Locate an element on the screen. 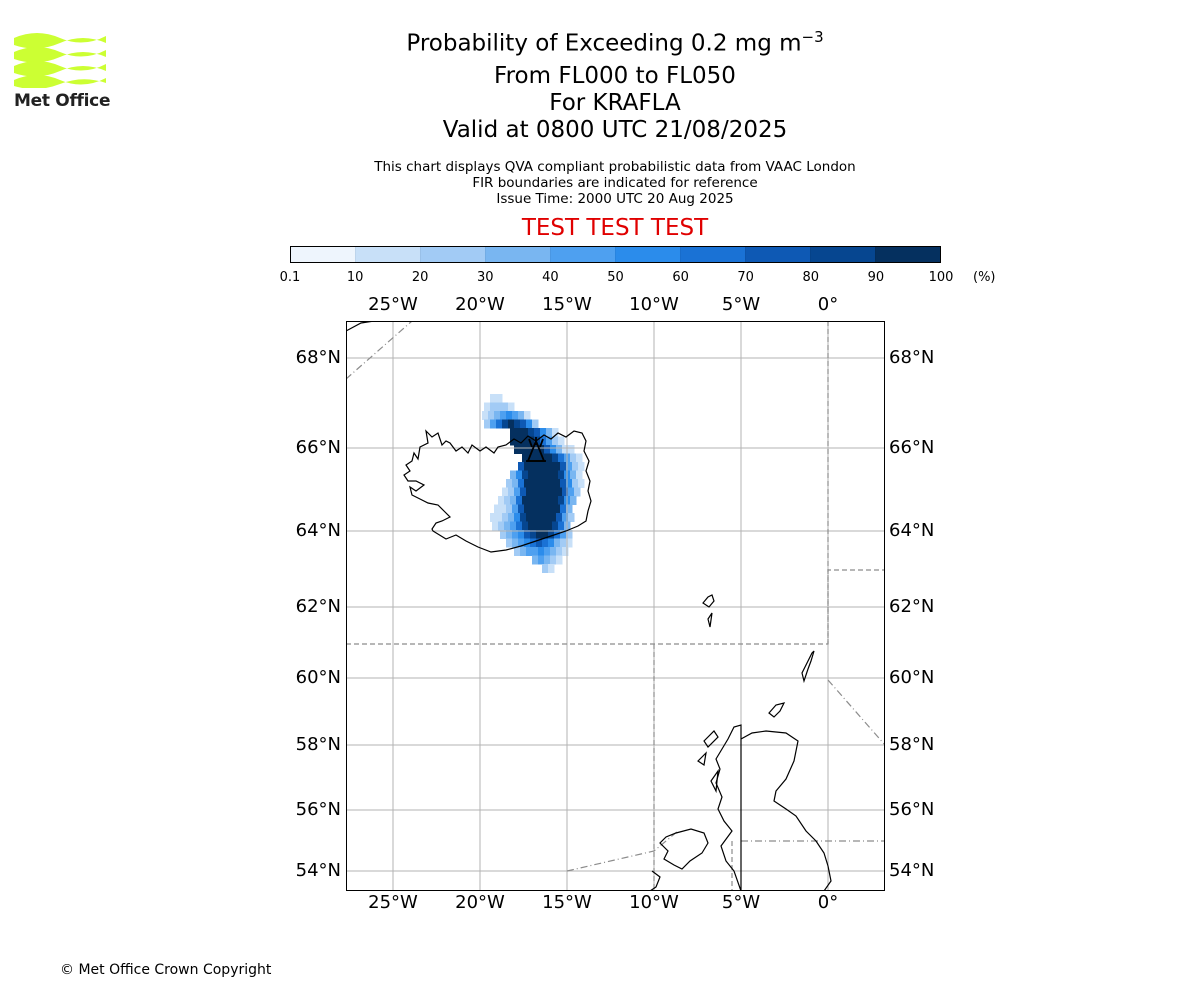  latitude-label: 62°N is located at coordinates (318, 606).